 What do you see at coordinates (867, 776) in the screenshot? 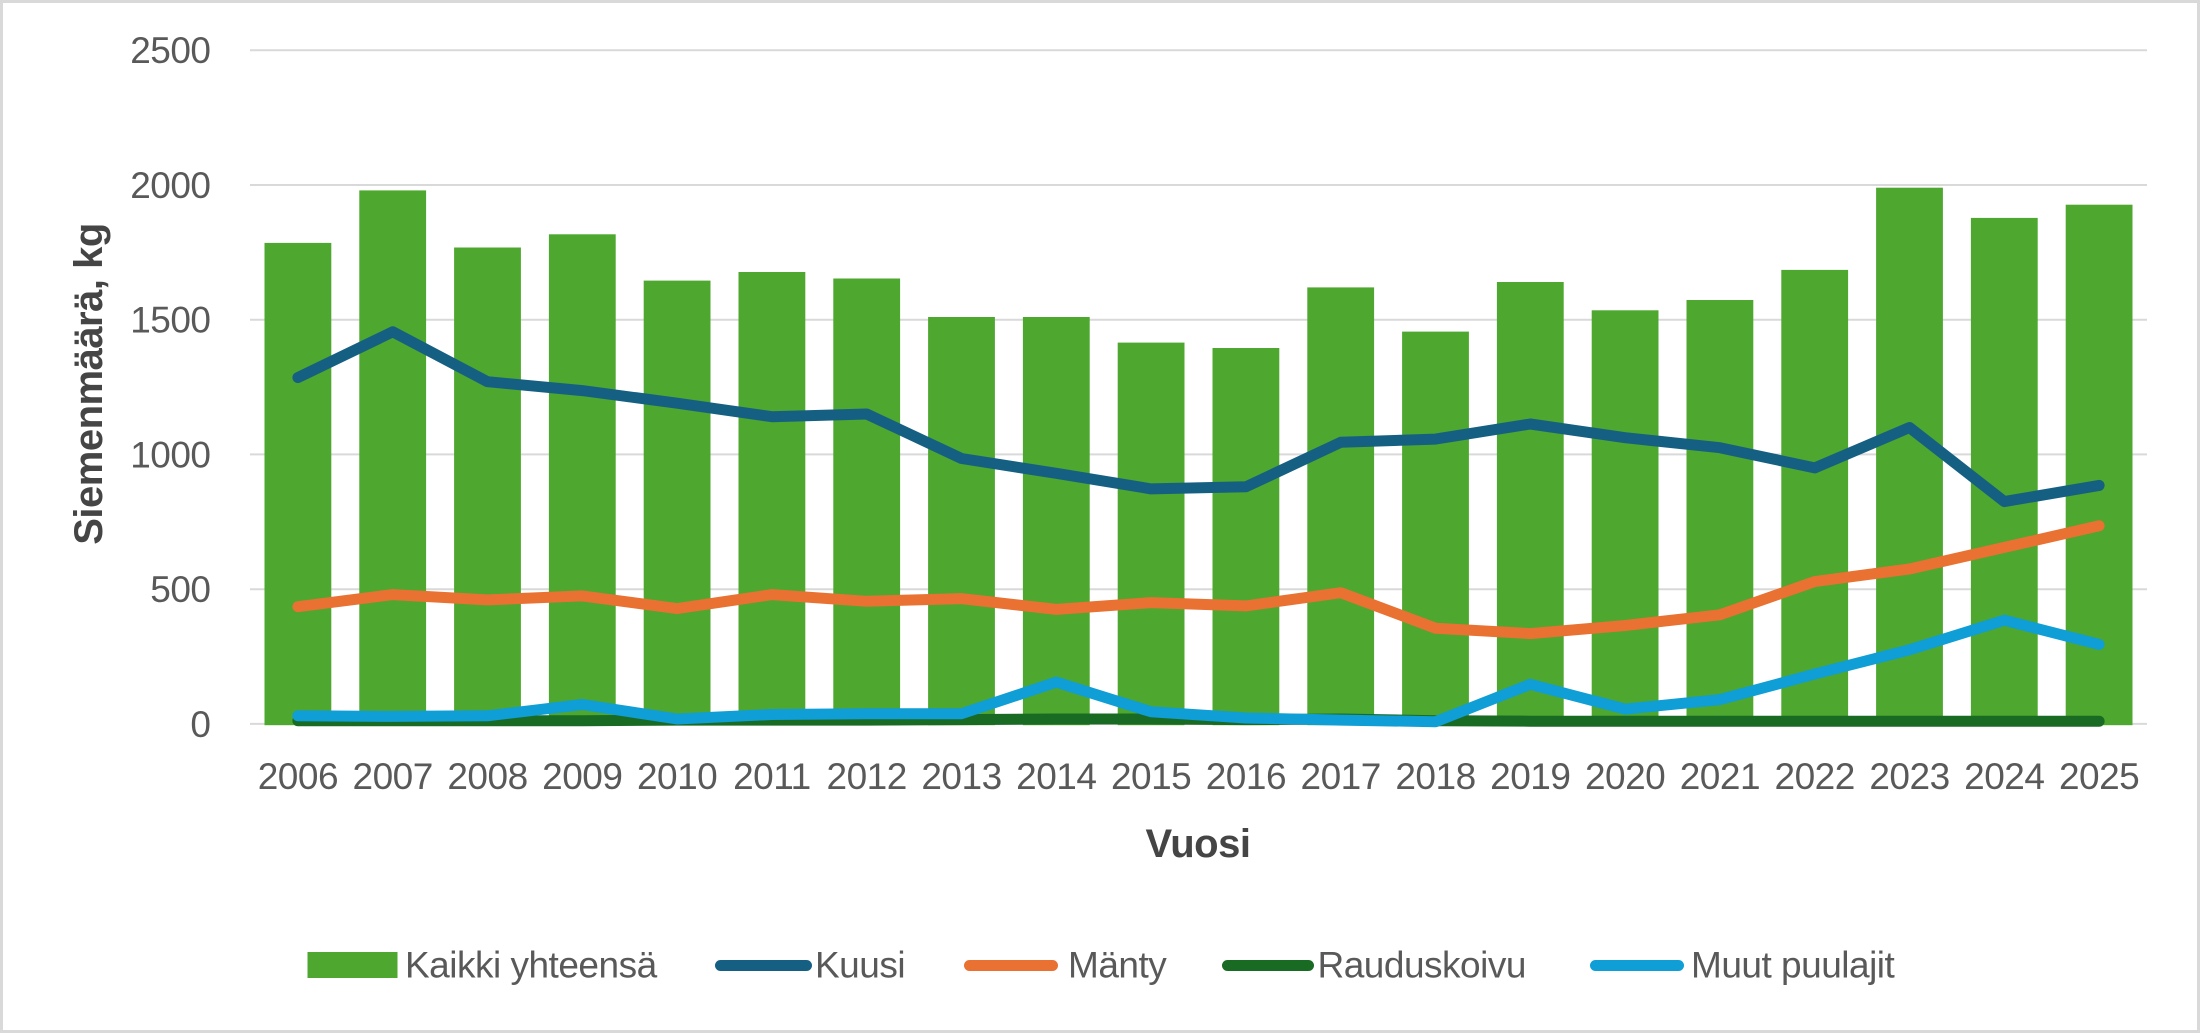
I see `svg-text: 2012` at bounding box center [867, 776].